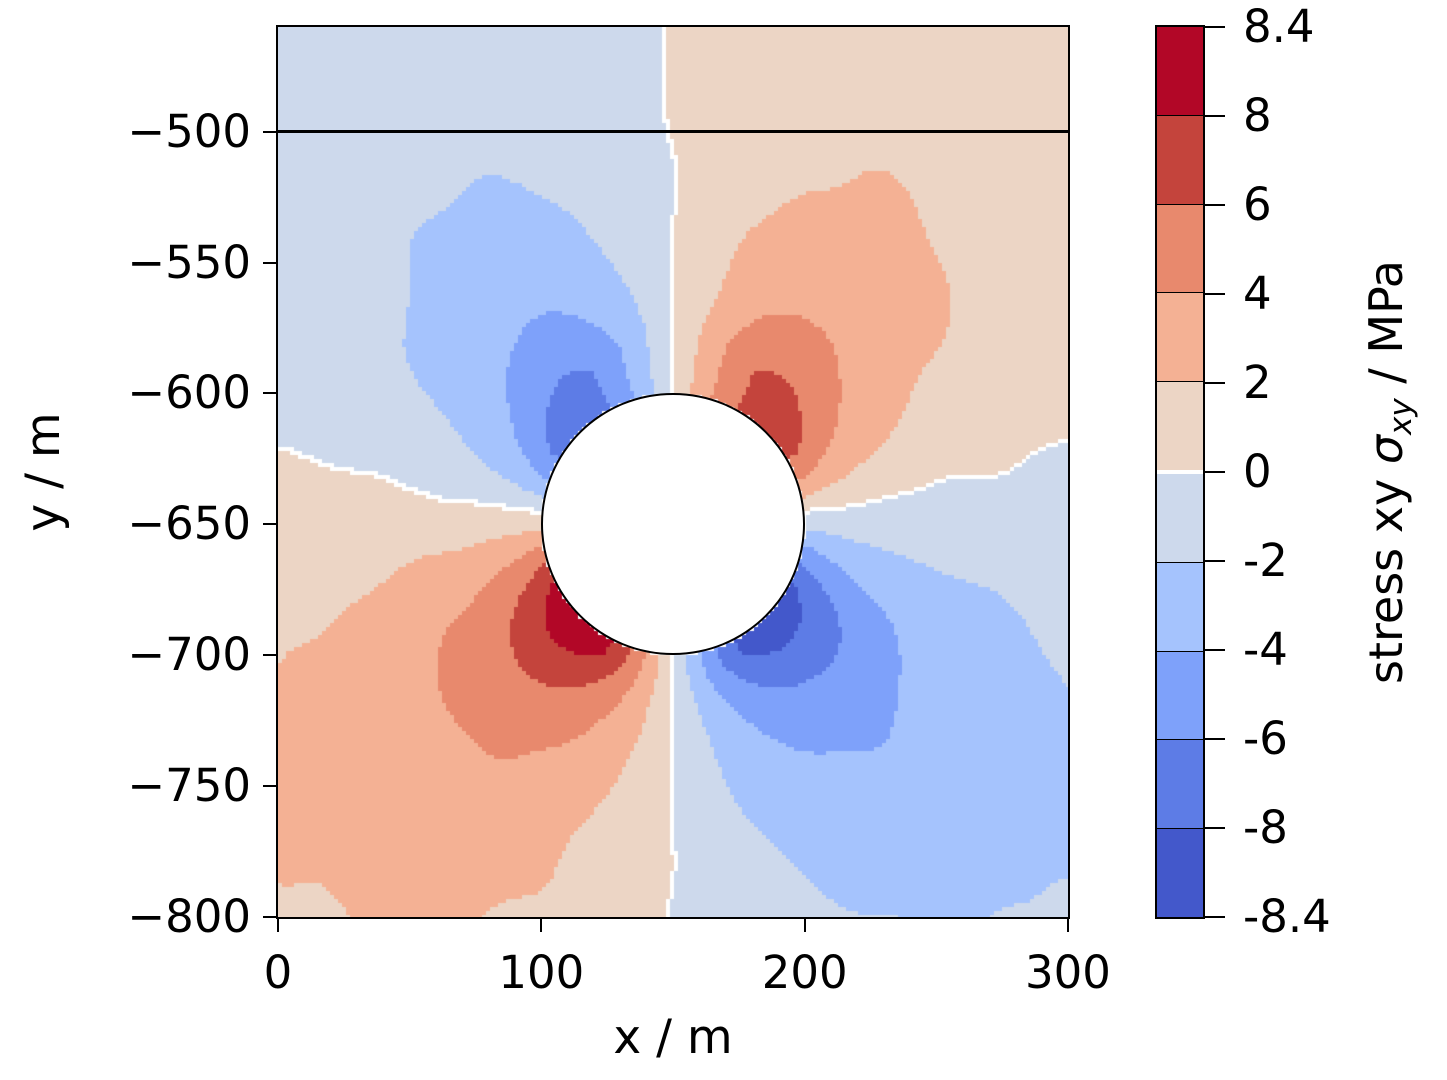 This screenshot has height=1080, width=1447. Describe the element at coordinates (189, 262) in the screenshot. I see `y-tick-label: −550` at that location.